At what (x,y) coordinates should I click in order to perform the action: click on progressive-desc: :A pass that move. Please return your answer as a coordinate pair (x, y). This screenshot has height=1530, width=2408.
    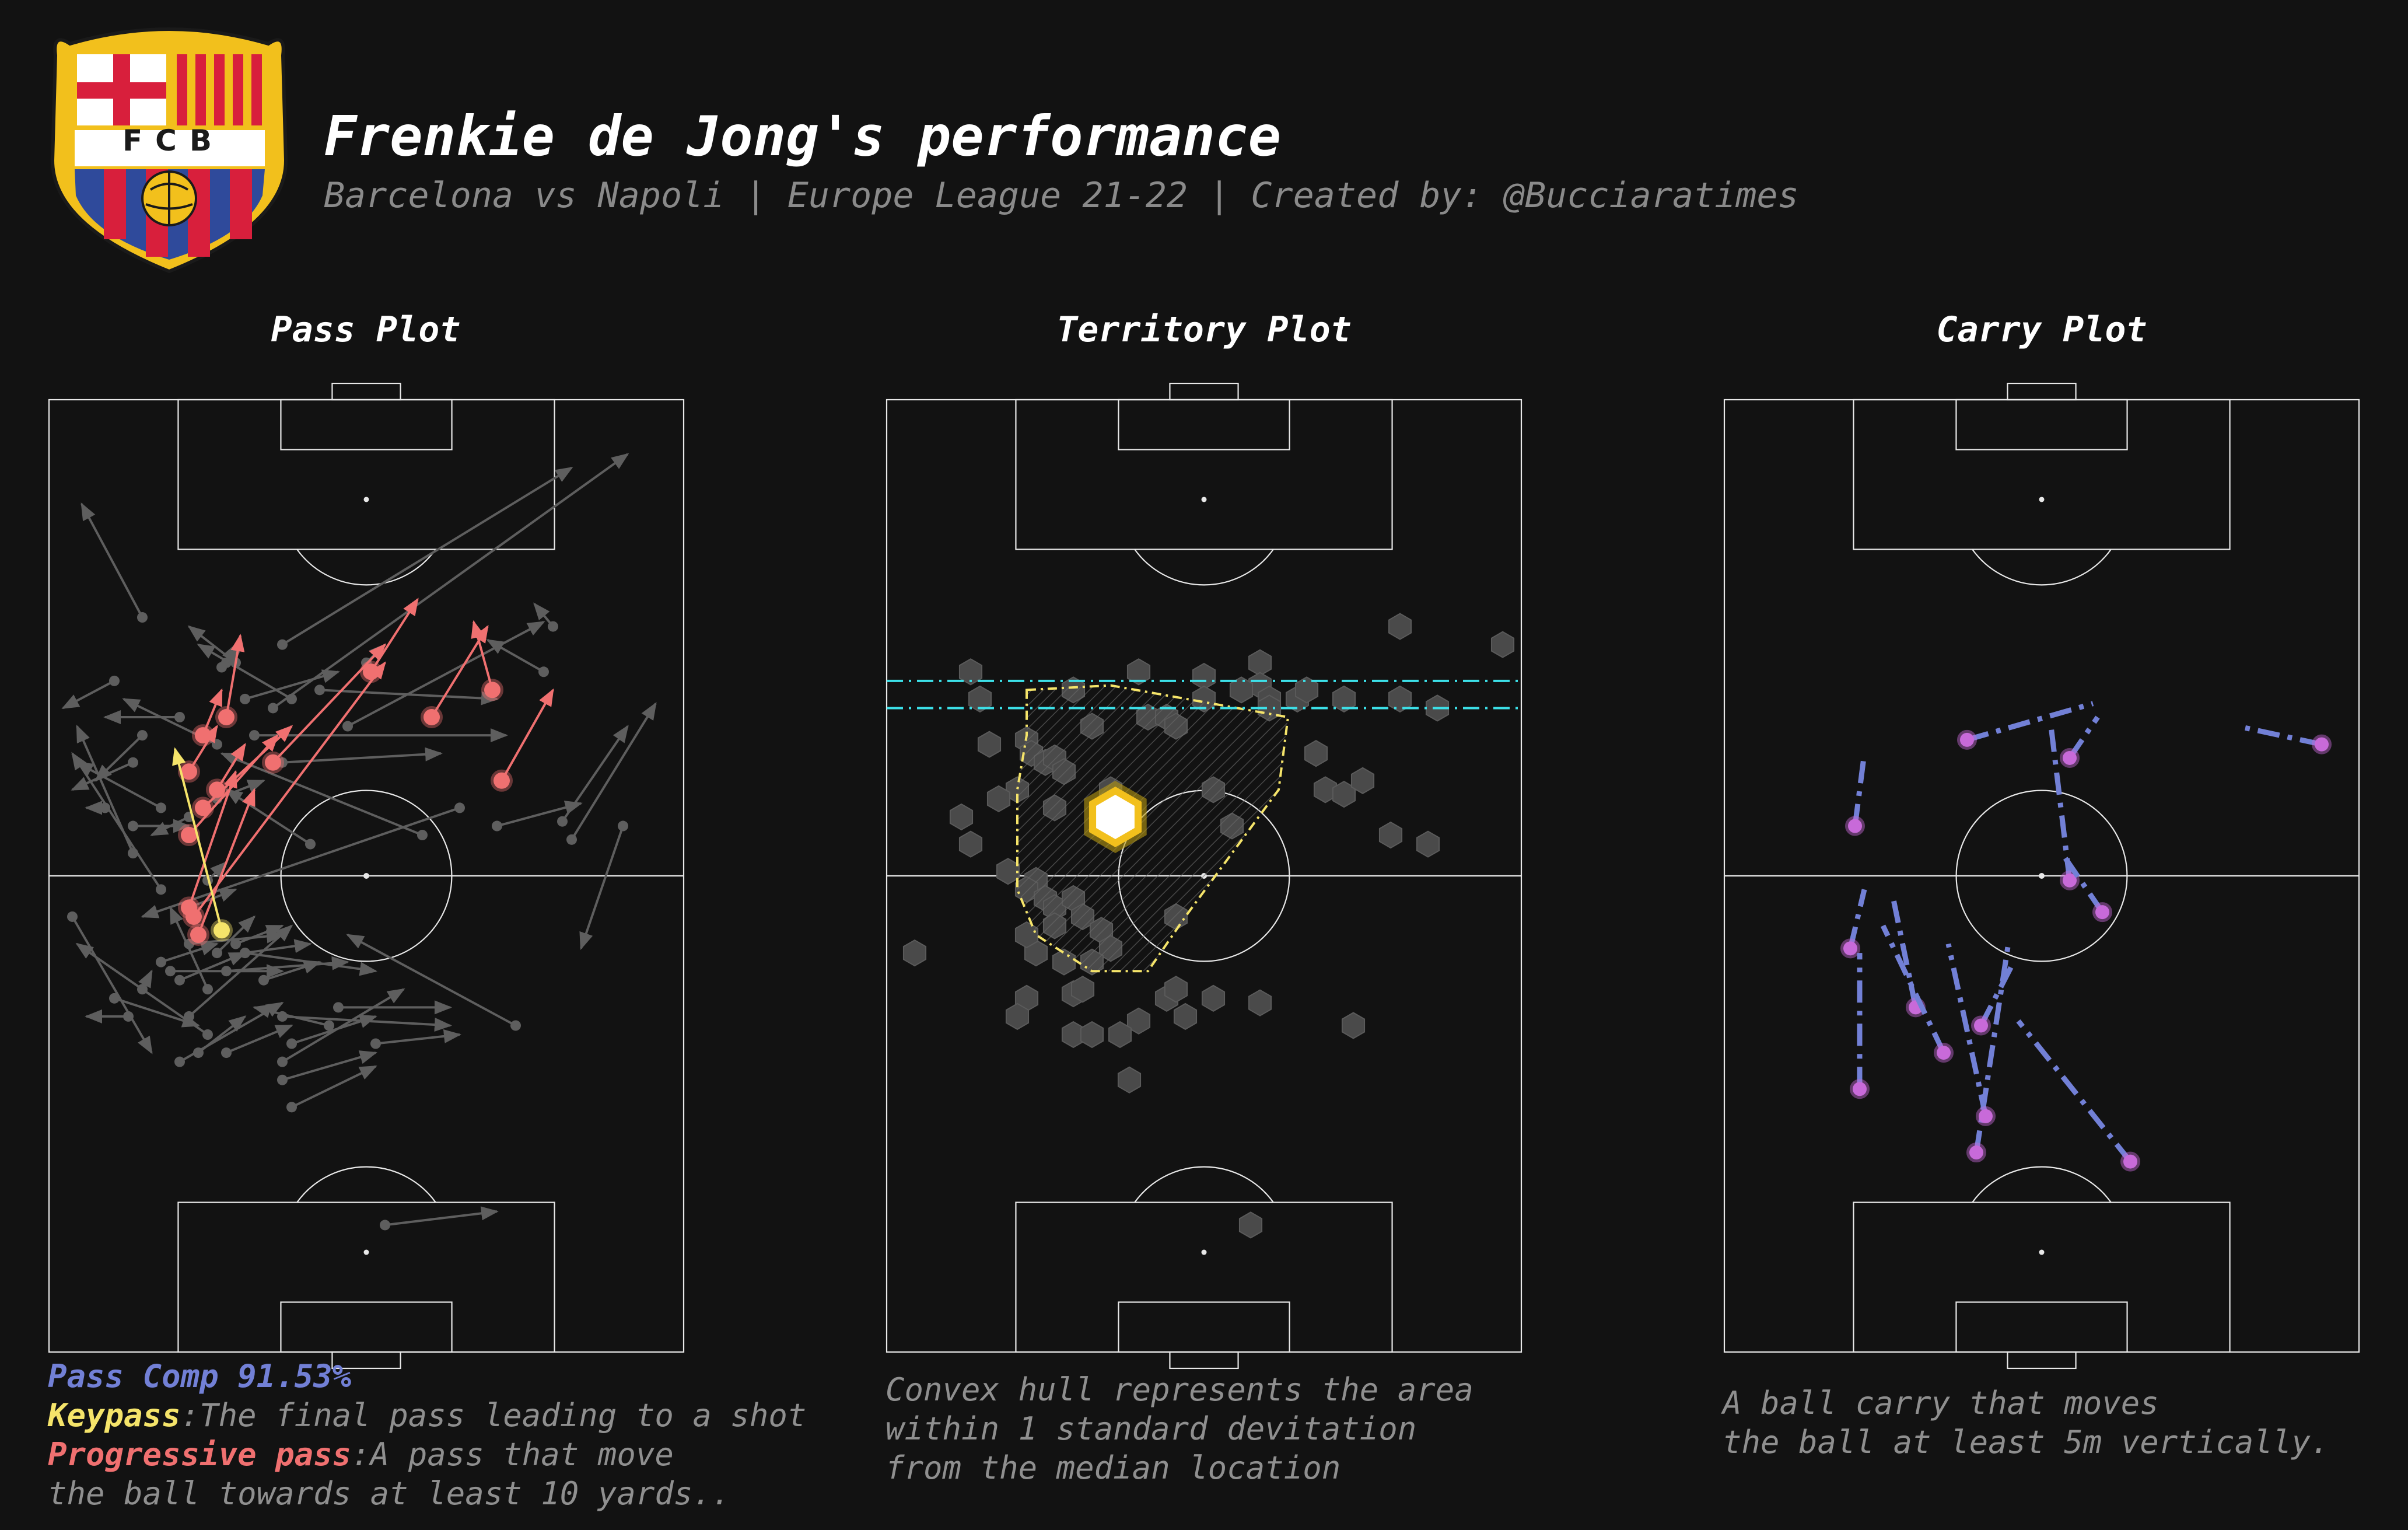
    Looking at the image, I should click on (512, 1454).